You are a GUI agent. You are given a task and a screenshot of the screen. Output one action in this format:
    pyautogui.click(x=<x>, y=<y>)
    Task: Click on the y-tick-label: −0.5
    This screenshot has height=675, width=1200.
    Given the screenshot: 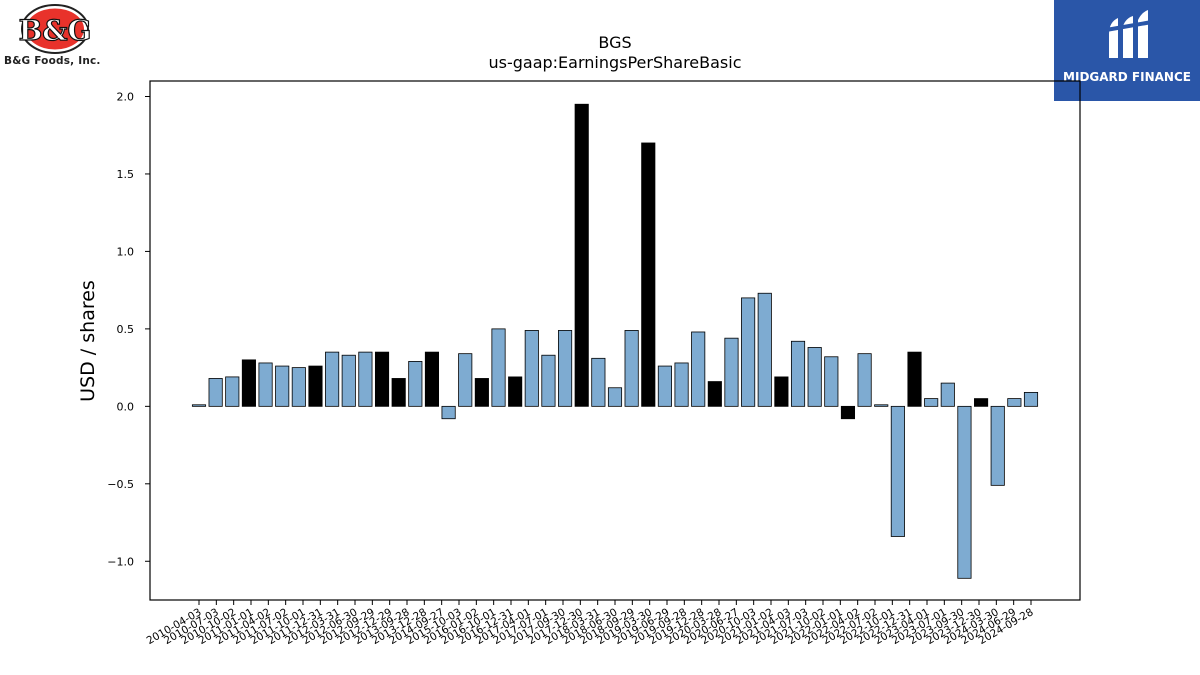 What is the action you would take?
    pyautogui.click(x=120, y=484)
    